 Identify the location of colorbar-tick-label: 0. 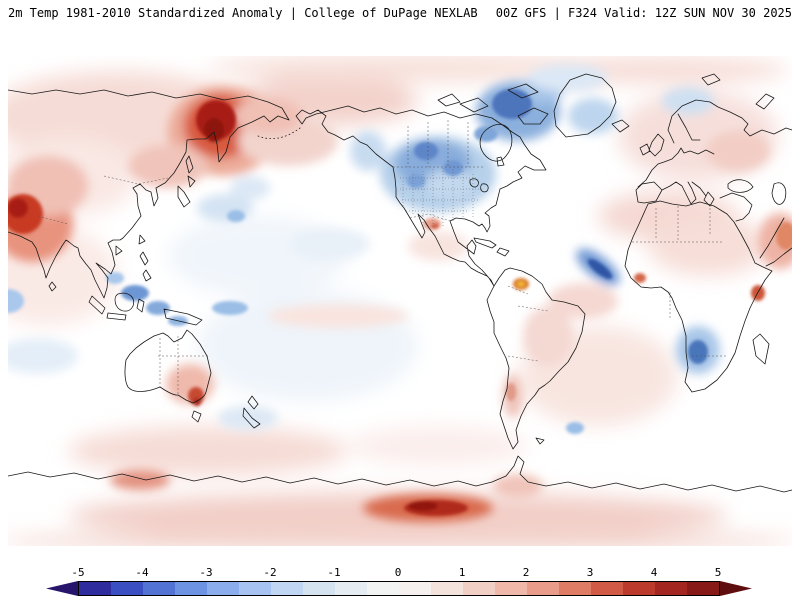
(398, 572).